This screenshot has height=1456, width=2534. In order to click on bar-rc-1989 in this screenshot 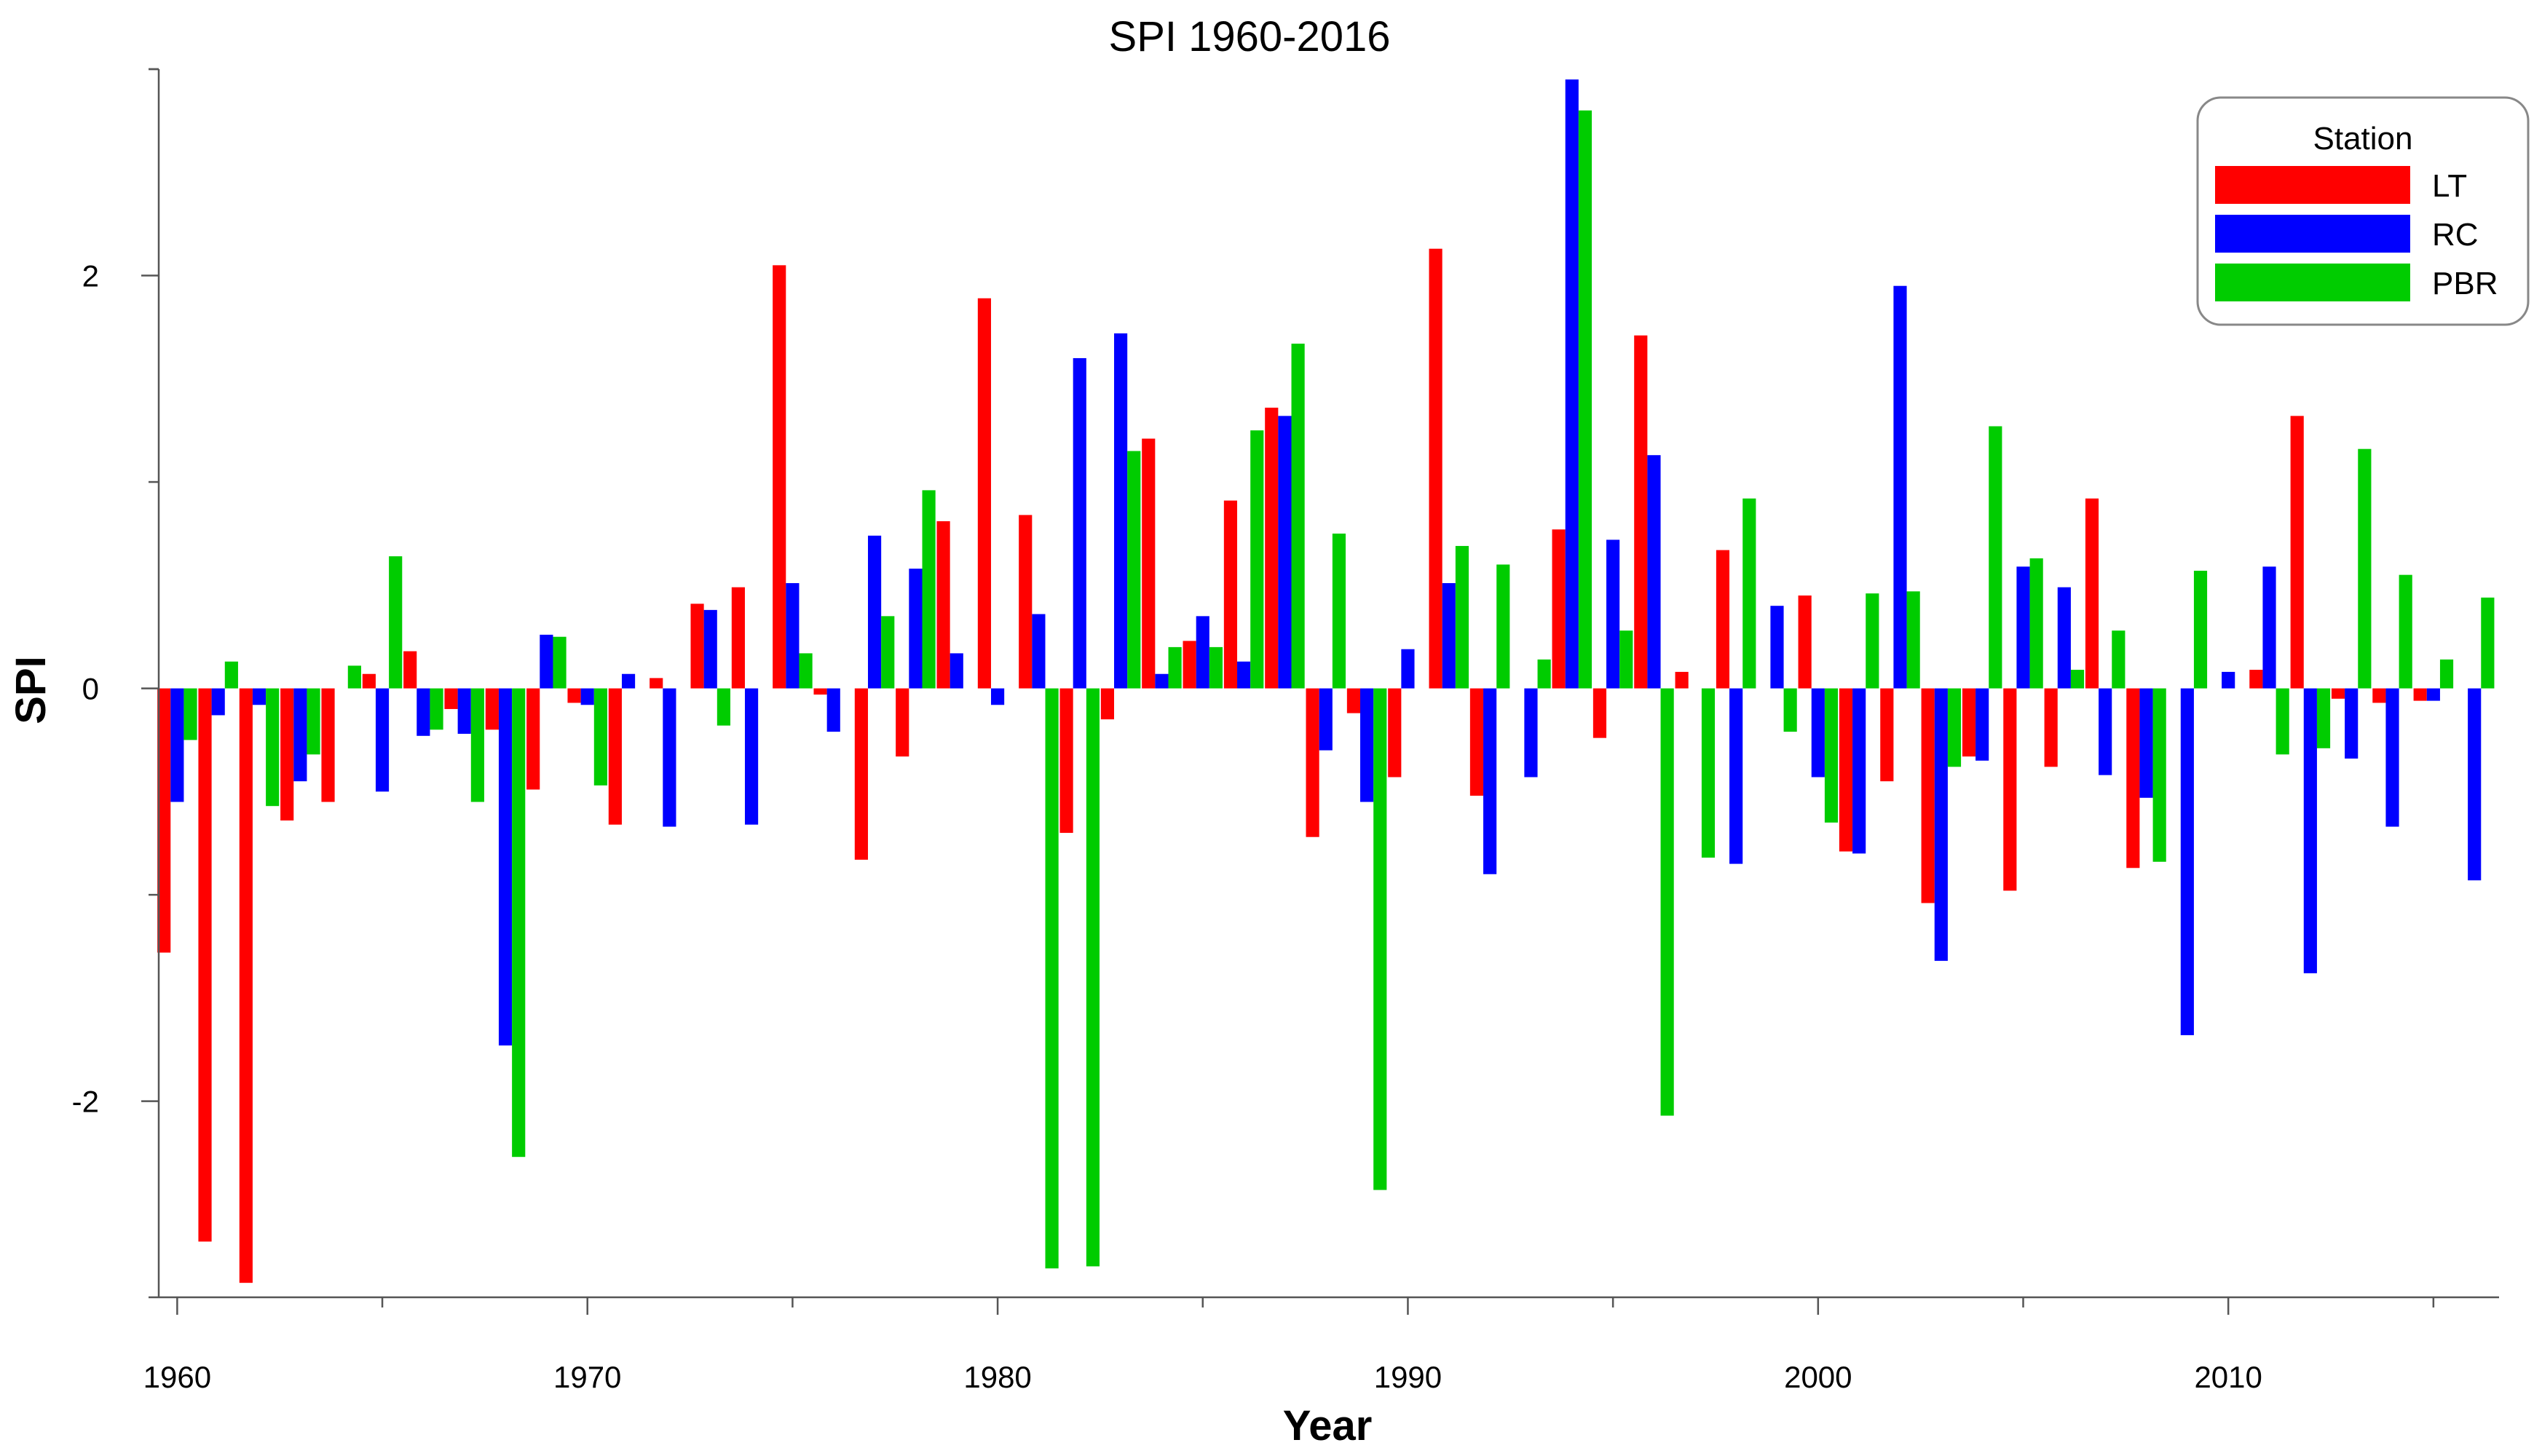, I will do `click(1367, 745)`.